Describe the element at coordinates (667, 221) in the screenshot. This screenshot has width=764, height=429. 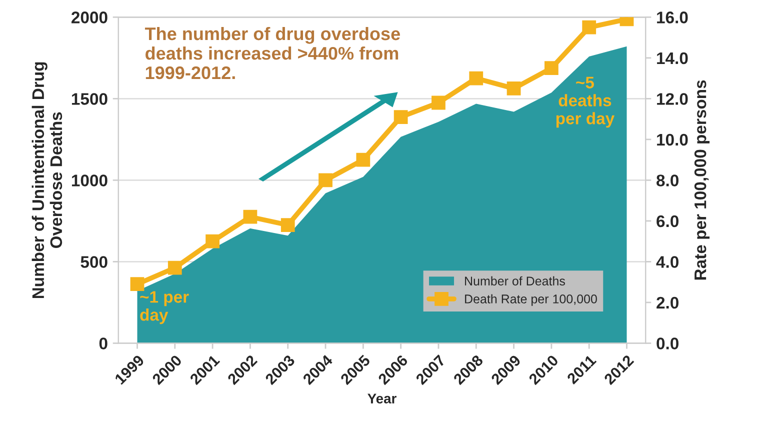
I see `y2-tick-label: 6.0` at that location.